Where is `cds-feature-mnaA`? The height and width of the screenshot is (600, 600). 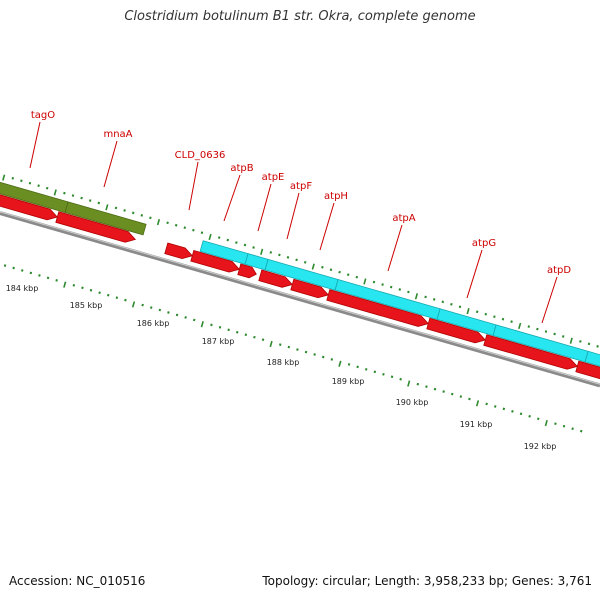
cds-feature-mnaA is located at coordinates (96, 227).